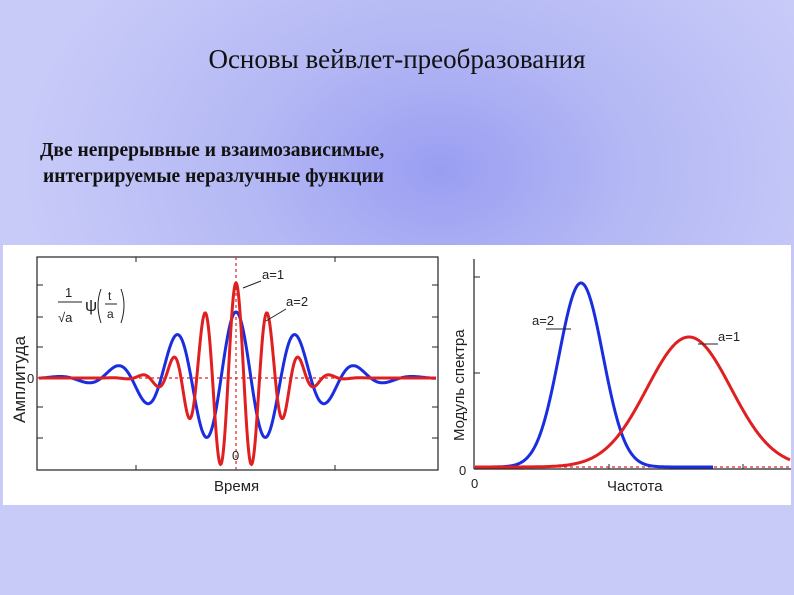  Describe the element at coordinates (297, 301) in the screenshot. I see `left-label-a2: a=2` at that location.